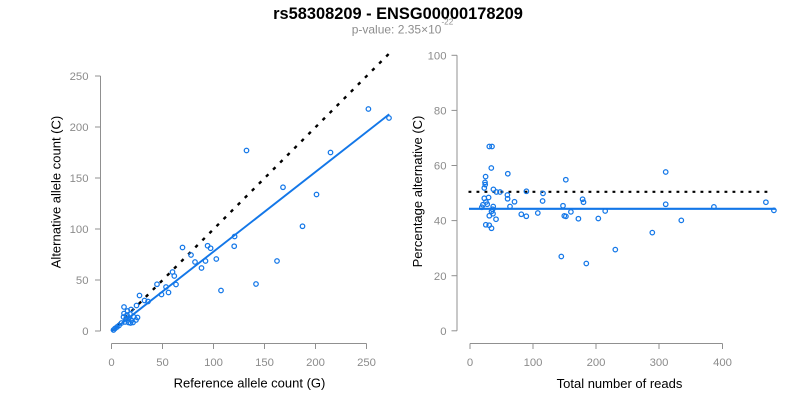  I want to click on svg-text: 80, so click(440, 112).